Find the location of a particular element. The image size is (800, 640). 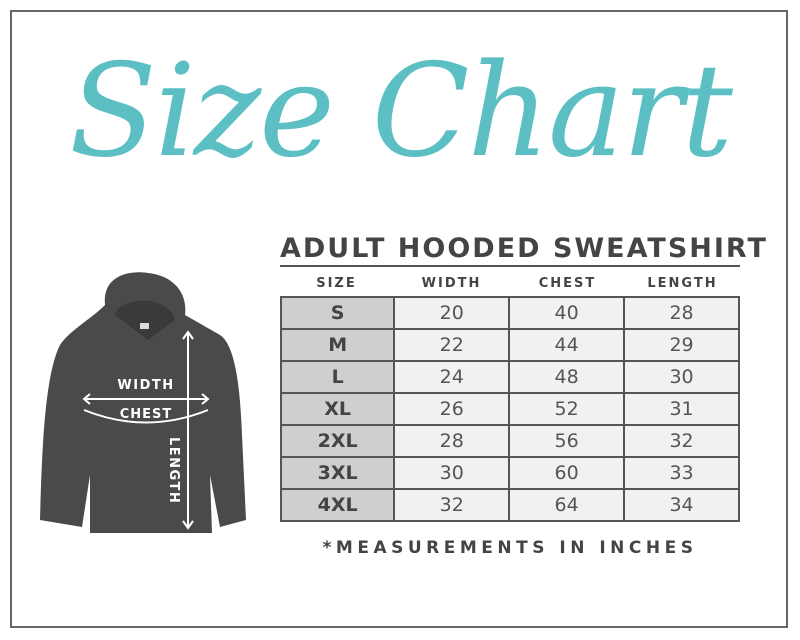

length-label: LENGTH is located at coordinates (173, 470).